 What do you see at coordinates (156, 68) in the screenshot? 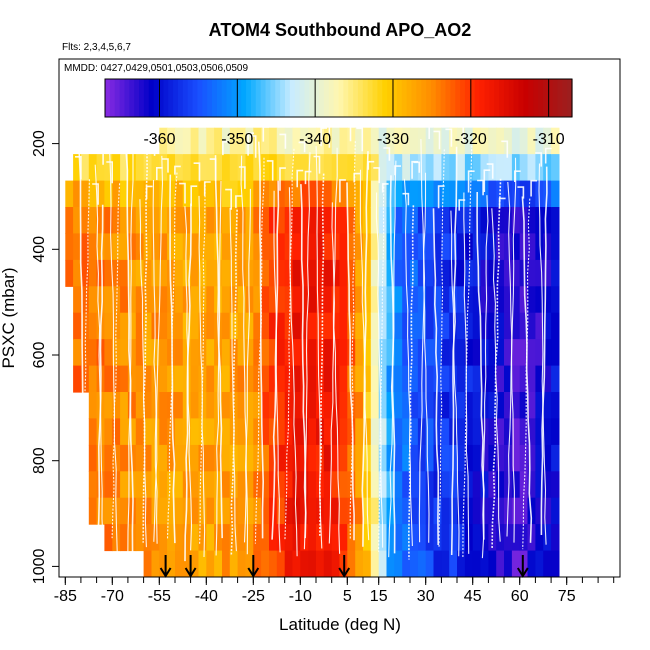
I see `dates-annotation: MMDD: 0427,0429,0501,0503,0506,0509` at bounding box center [156, 68].